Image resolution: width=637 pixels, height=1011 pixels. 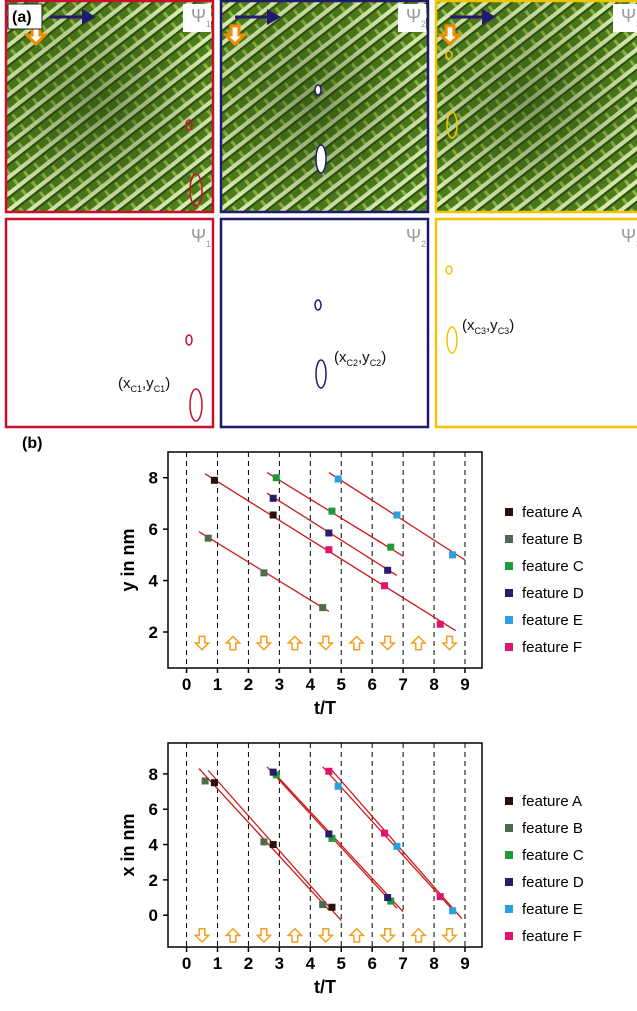 What do you see at coordinates (25, 16) in the screenshot?
I see `panel-label-bg` at bounding box center [25, 16].